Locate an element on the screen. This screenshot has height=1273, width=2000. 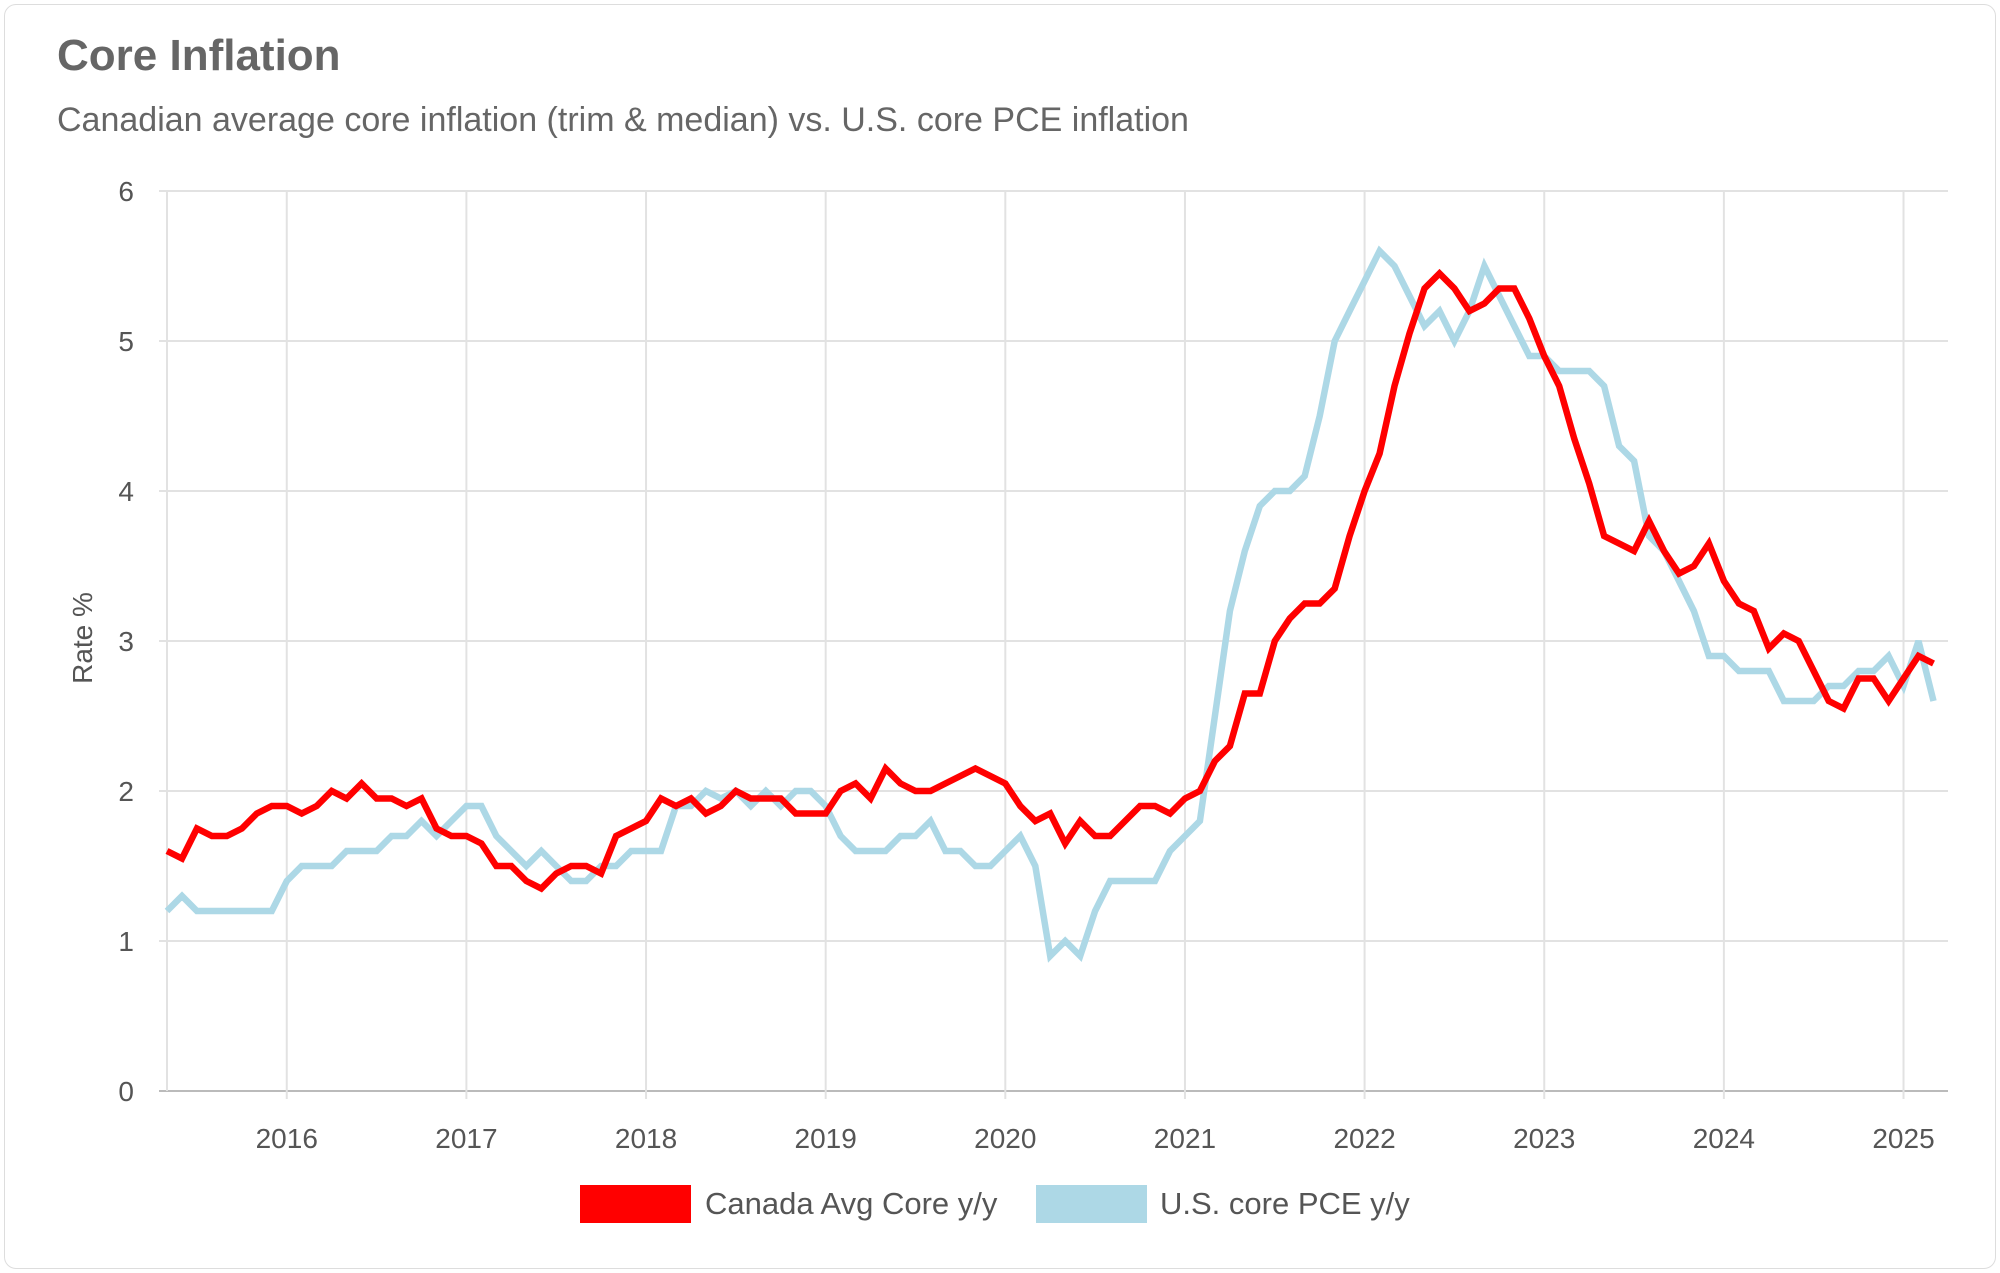
legend-swatch-us is located at coordinates (1091, 1204).